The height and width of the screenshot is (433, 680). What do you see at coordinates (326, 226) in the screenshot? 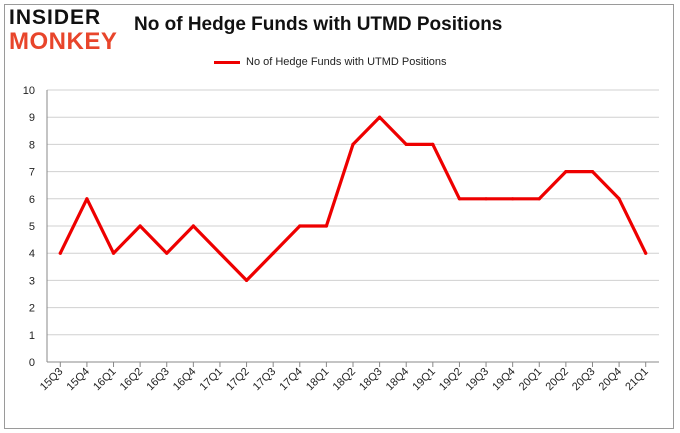
I see `data-point-18Q1` at bounding box center [326, 226].